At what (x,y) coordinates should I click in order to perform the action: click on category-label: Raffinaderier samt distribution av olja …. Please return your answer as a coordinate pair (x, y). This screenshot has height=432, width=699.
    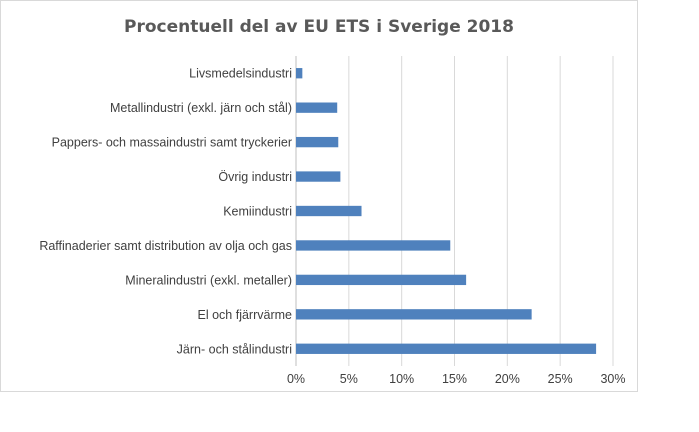
    Looking at the image, I should click on (165, 246).